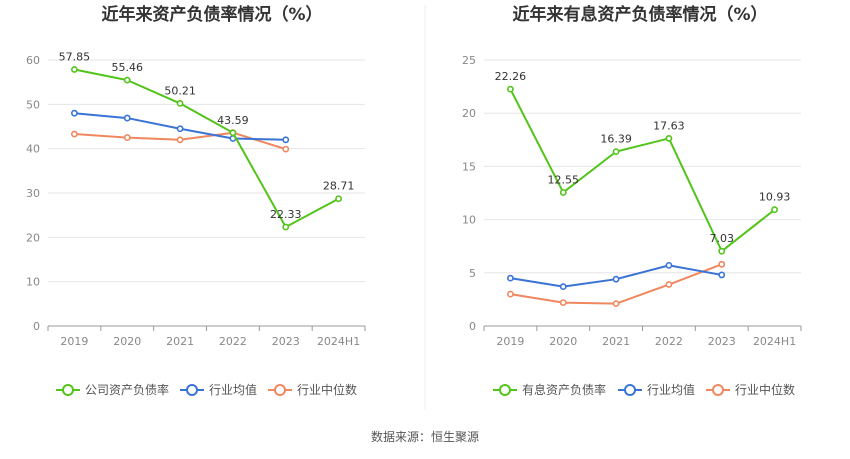 The height and width of the screenshot is (459, 850). Describe the element at coordinates (33, 104) in the screenshot. I see `y-tick-label: 50` at that location.